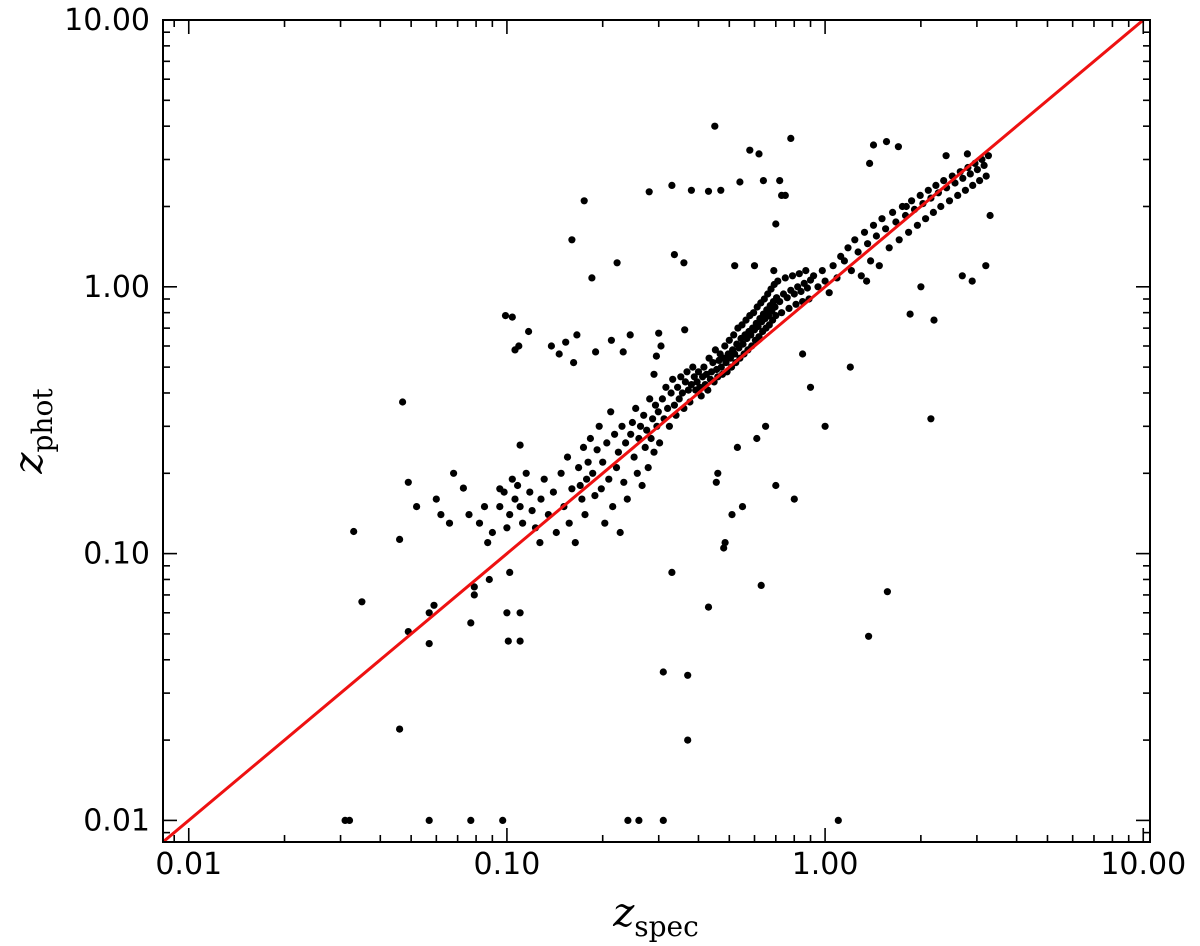  What do you see at coordinates (623, 913) in the screenshot?
I see `x-axis-label-main: z` at bounding box center [623, 913].